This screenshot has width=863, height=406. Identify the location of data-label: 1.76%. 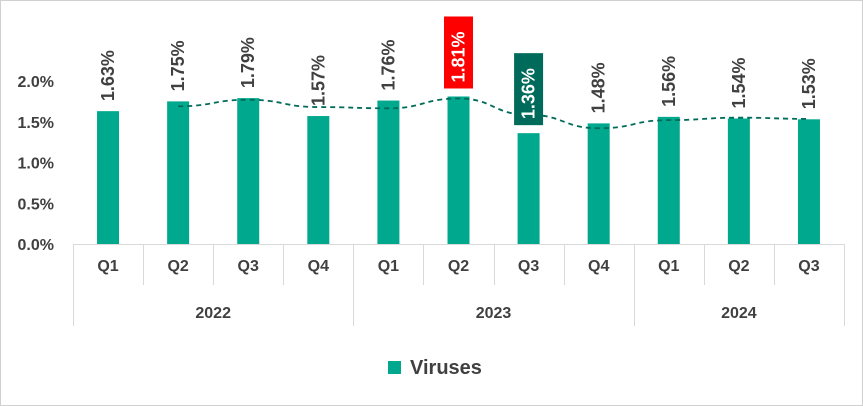
(388, 65).